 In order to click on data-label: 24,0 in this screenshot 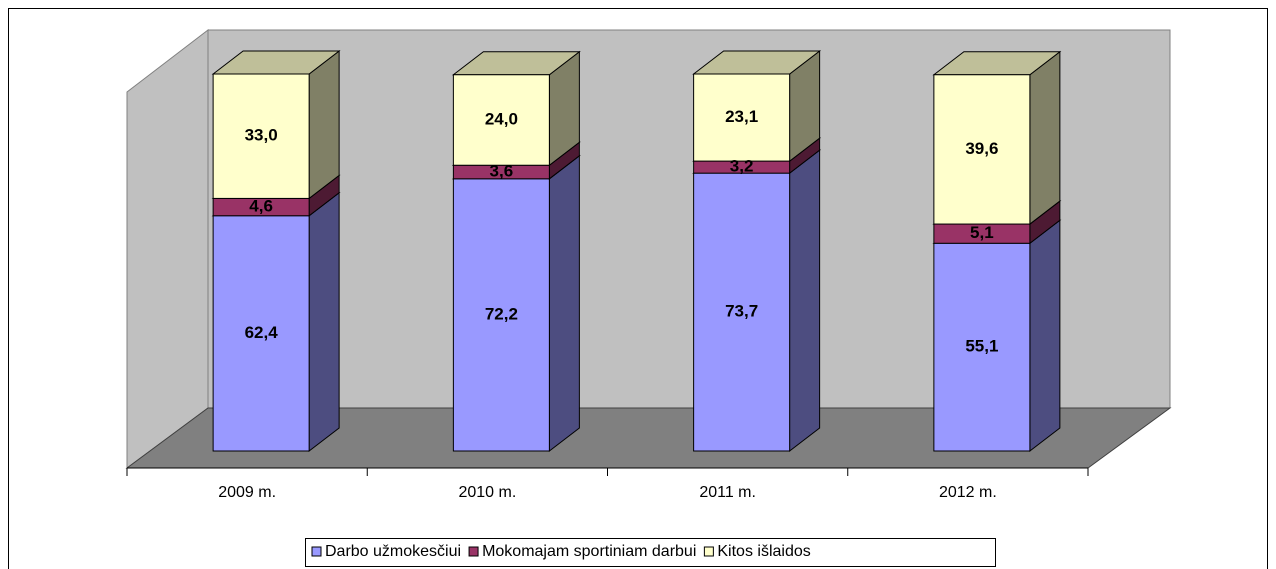, I will do `click(501, 118)`.